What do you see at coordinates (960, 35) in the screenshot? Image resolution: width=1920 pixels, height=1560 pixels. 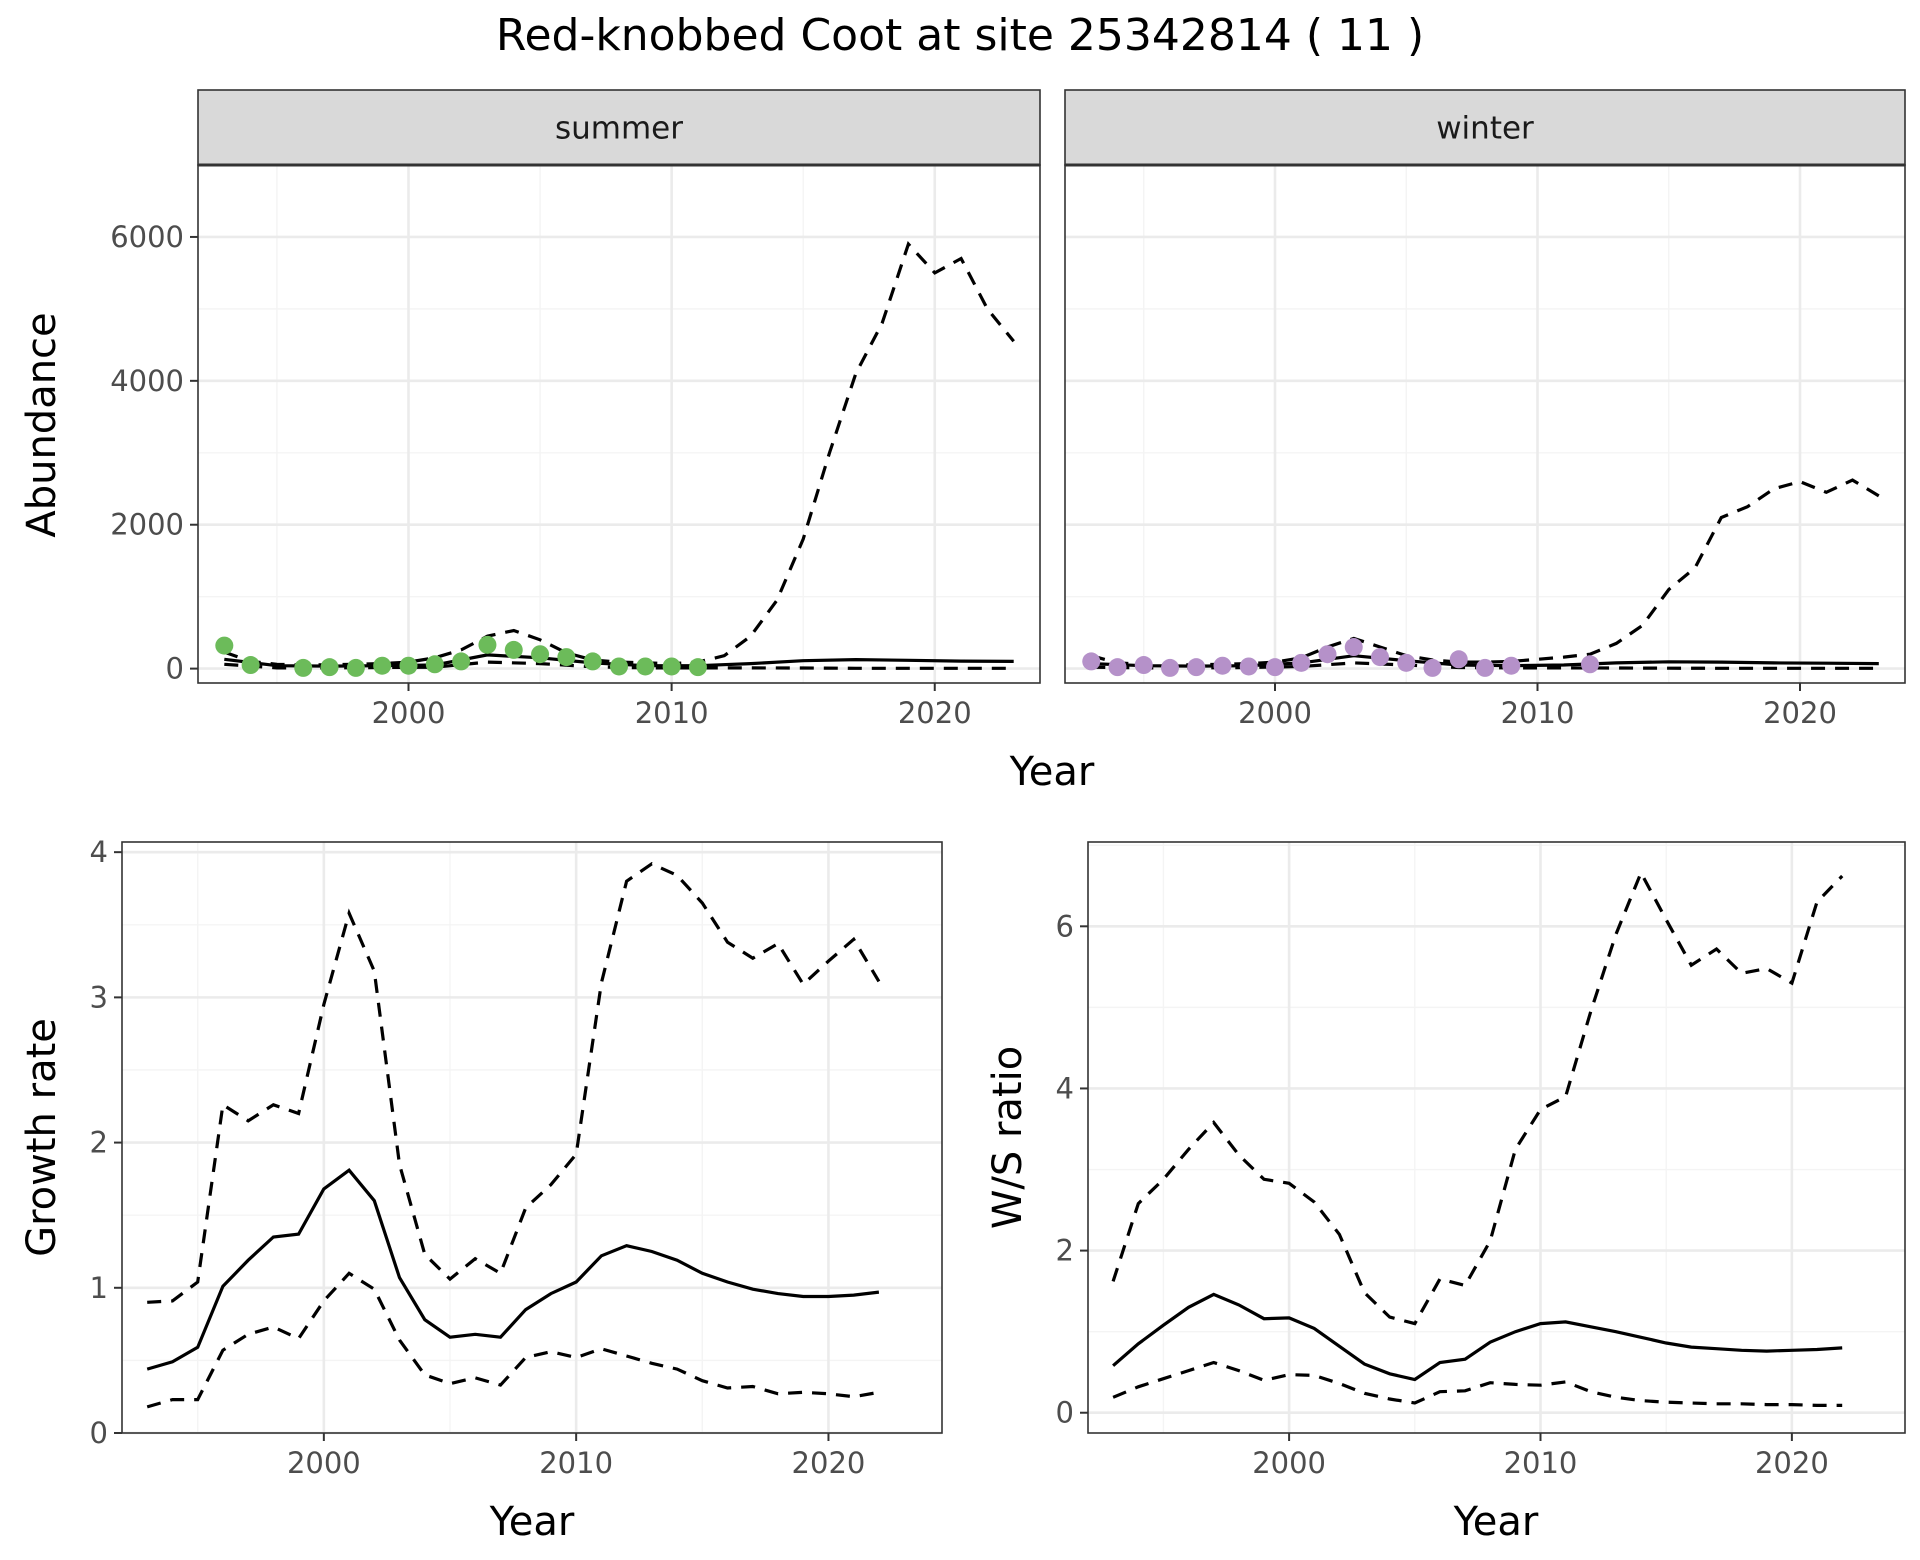 I see `plot-title: Red-knobbed Coot at site 25342814 ( 11 )` at bounding box center [960, 35].